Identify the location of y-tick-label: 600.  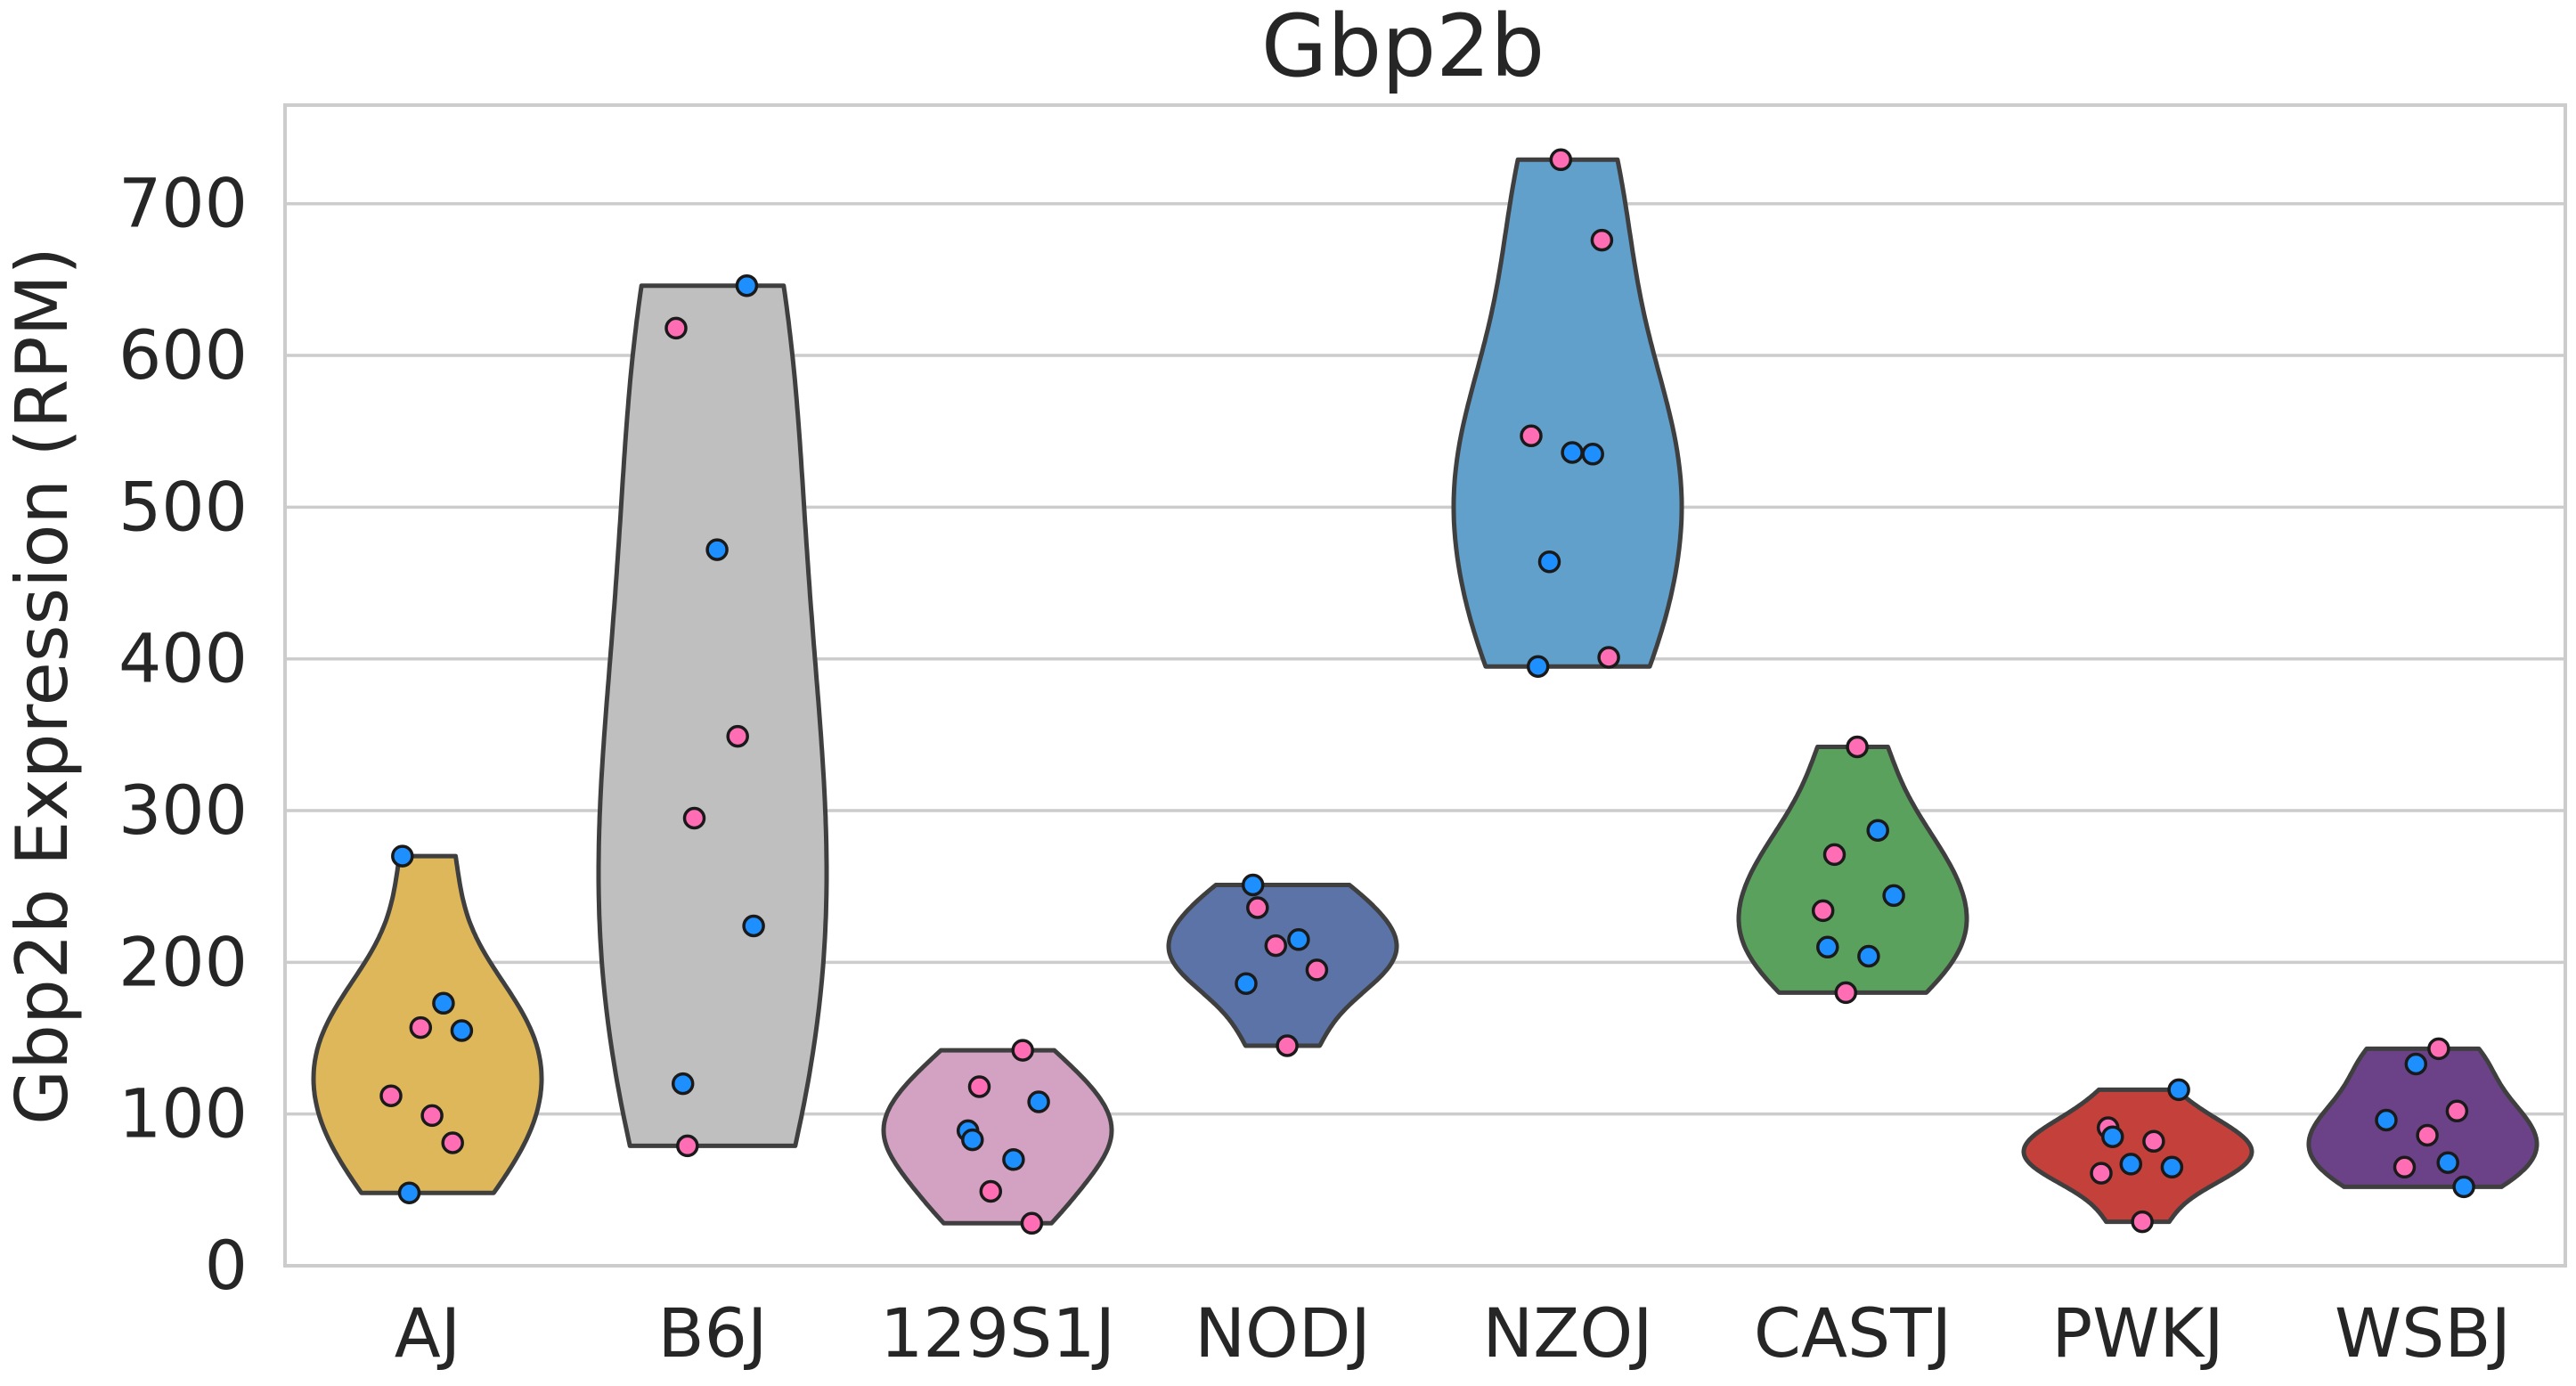
(183, 355).